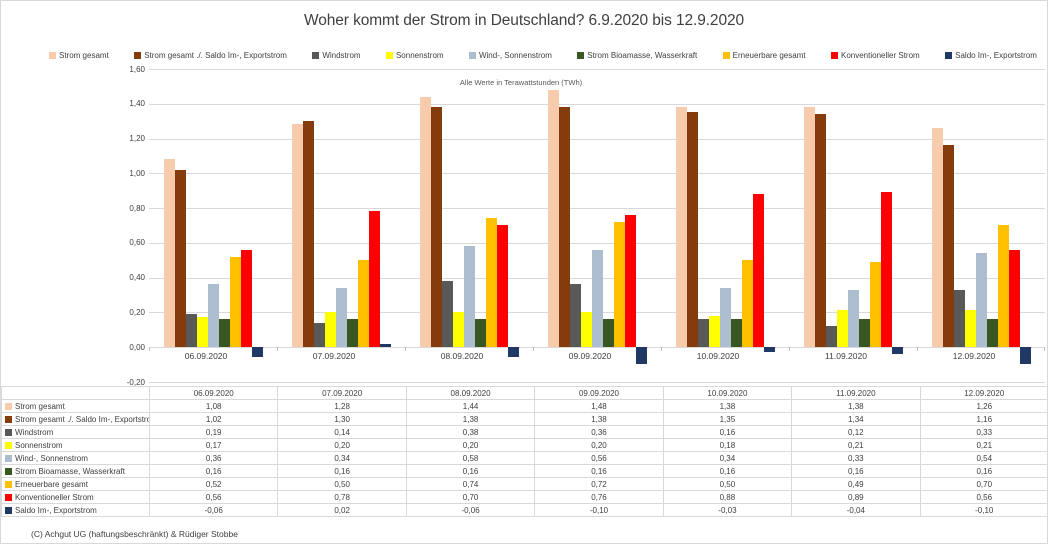 This screenshot has height=544, width=1048. I want to click on table-row: Sonnenstrom 0,17 0,20 0,20 0,20 0,18 0,21 0,21, so click(524, 445).